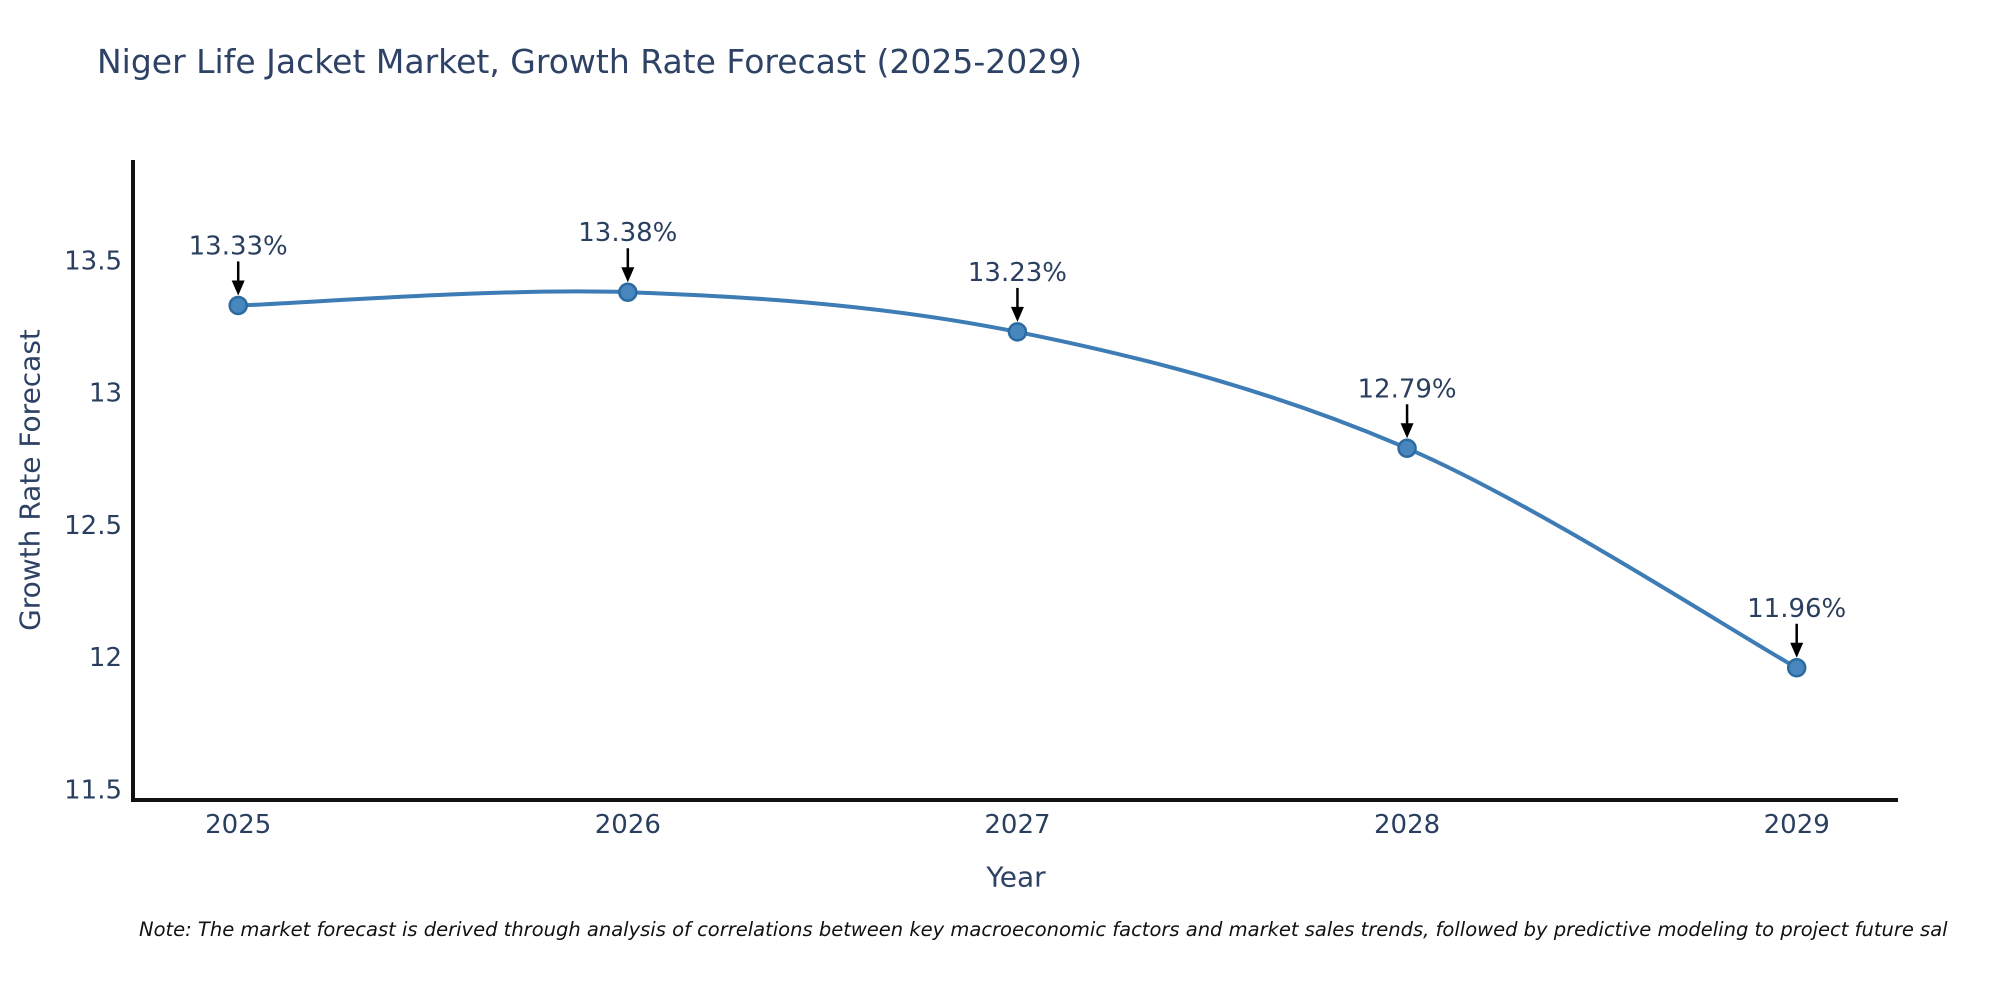 The image size is (2000, 1000). I want to click on x-tick-label: 2027, so click(1017, 825).